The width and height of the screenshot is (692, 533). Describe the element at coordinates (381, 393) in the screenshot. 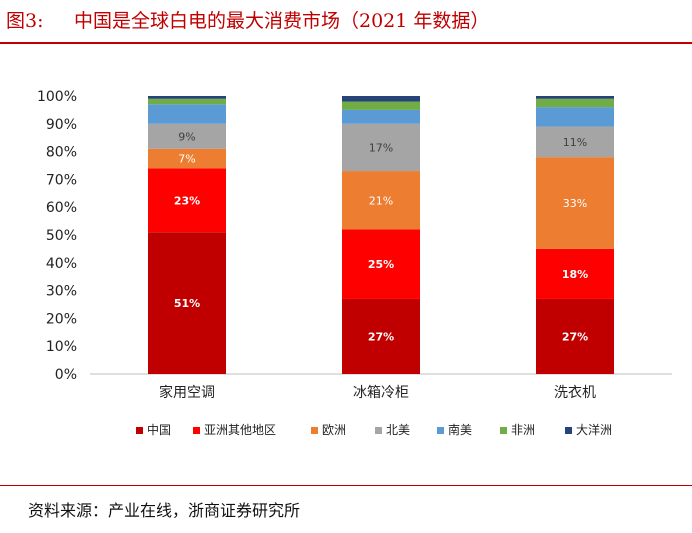

I see `x-category-label: 冰箱冷柜` at that location.